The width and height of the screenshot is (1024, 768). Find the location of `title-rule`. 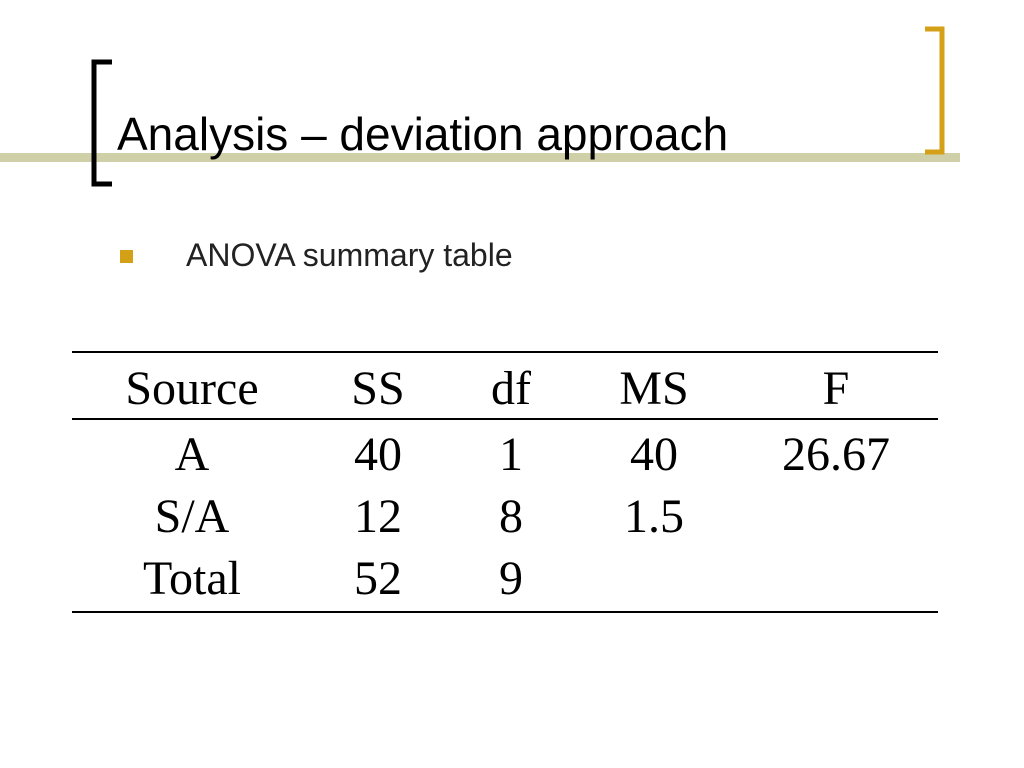

title-rule is located at coordinates (480, 157).